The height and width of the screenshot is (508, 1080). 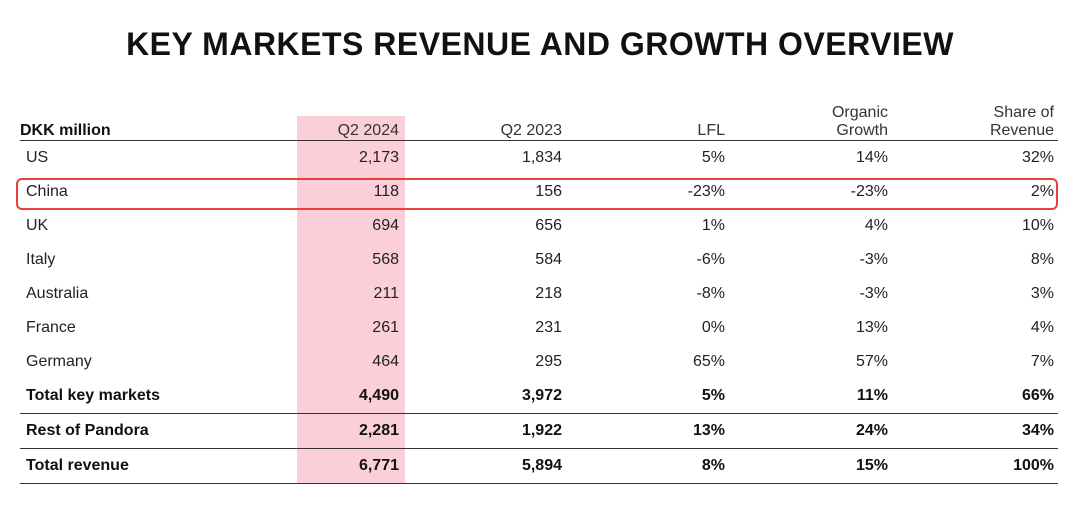 What do you see at coordinates (710, 259) in the screenshot?
I see `lfl-value: -6%` at bounding box center [710, 259].